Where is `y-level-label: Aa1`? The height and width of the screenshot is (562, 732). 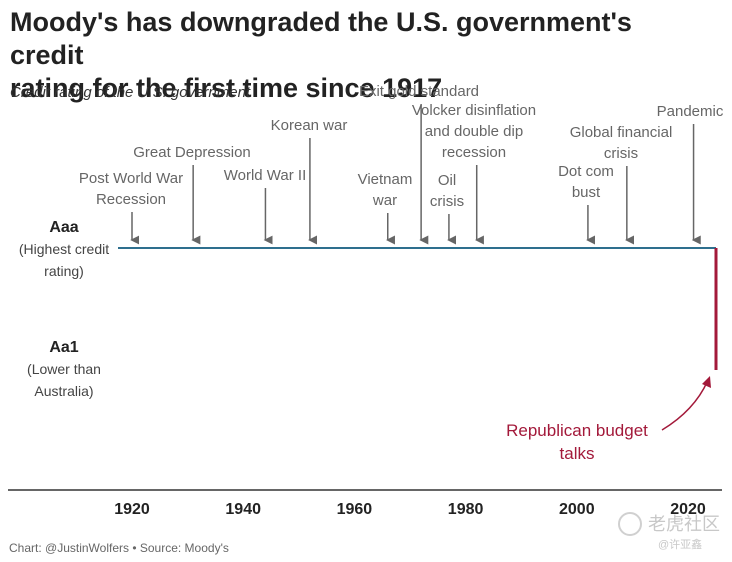
y-level-label: Aa1 is located at coordinates (63, 347).